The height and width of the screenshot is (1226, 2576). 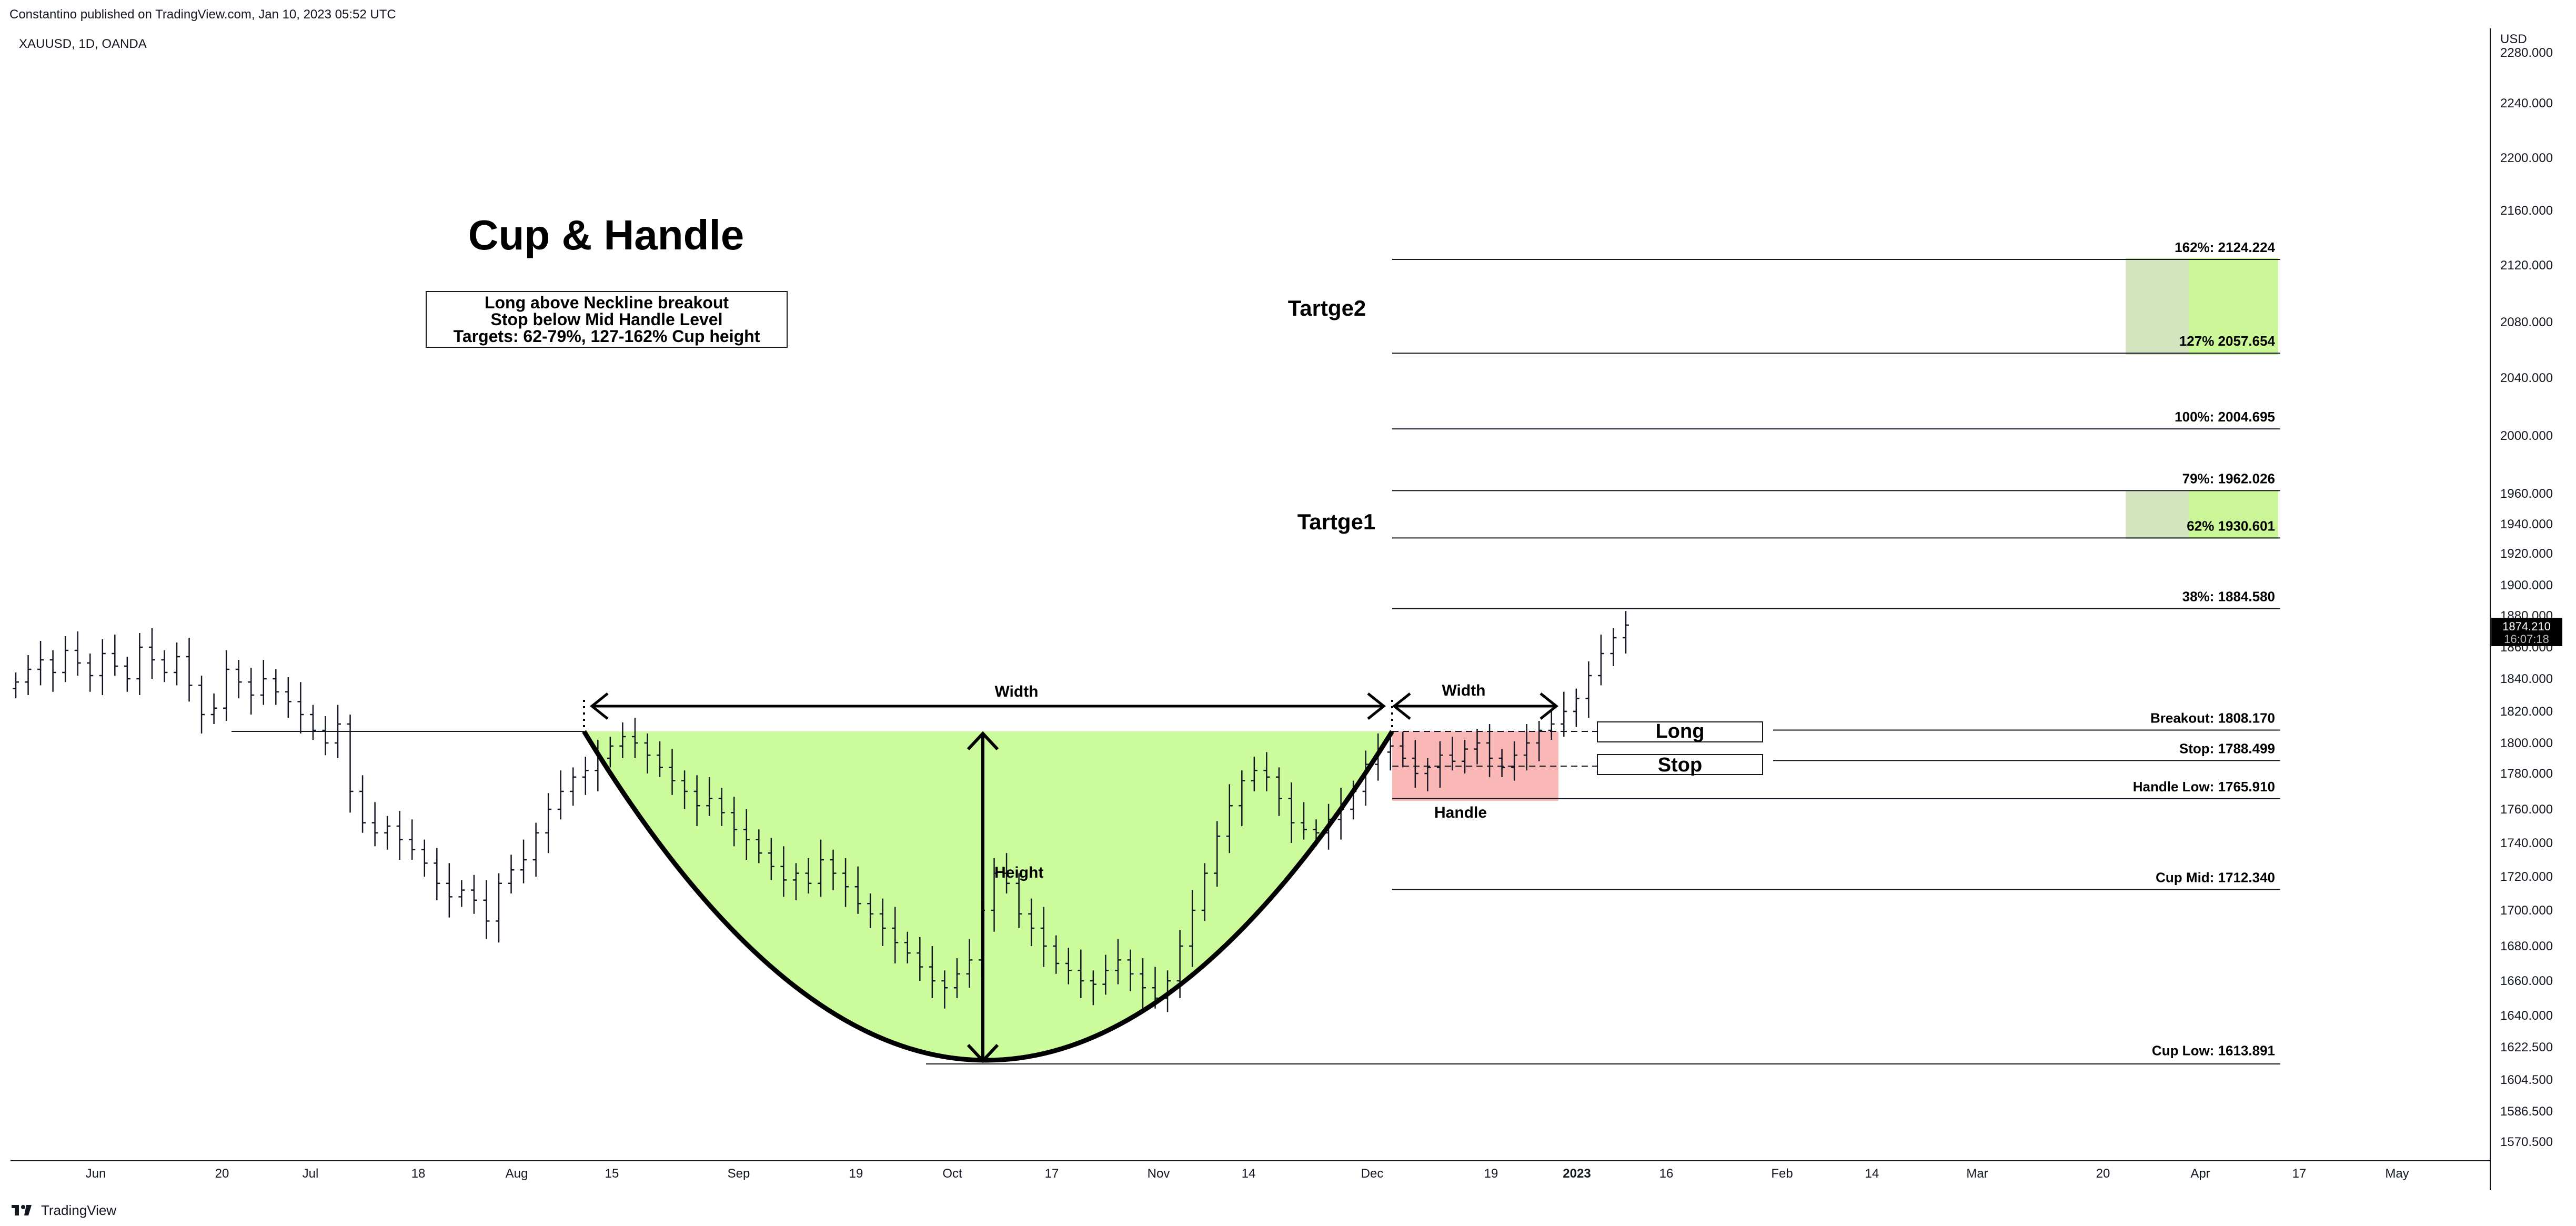 What do you see at coordinates (612, 1174) in the screenshot?
I see `x-tick-label: 15` at bounding box center [612, 1174].